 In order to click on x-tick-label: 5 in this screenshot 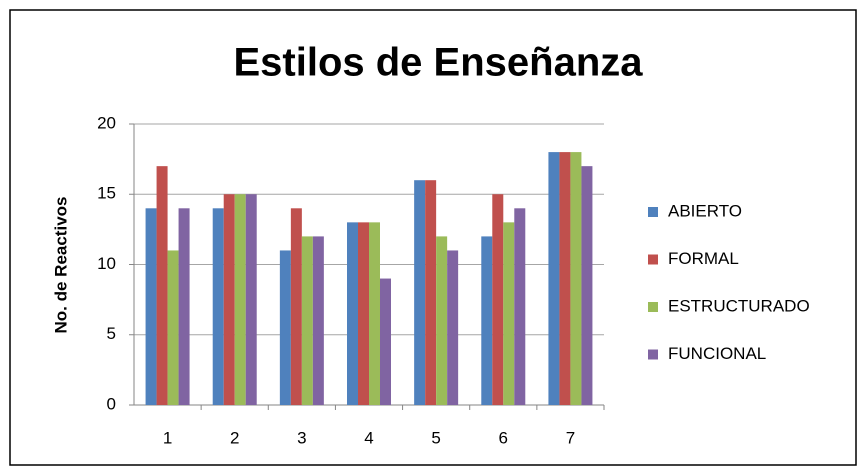, I will do `click(435, 437)`.